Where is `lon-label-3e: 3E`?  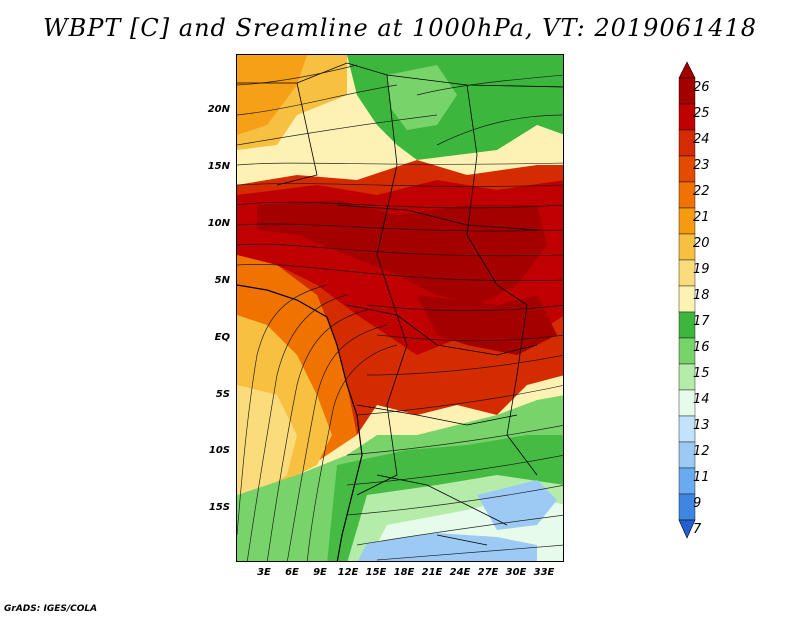
lon-label-3e: 3E is located at coordinates (264, 572).